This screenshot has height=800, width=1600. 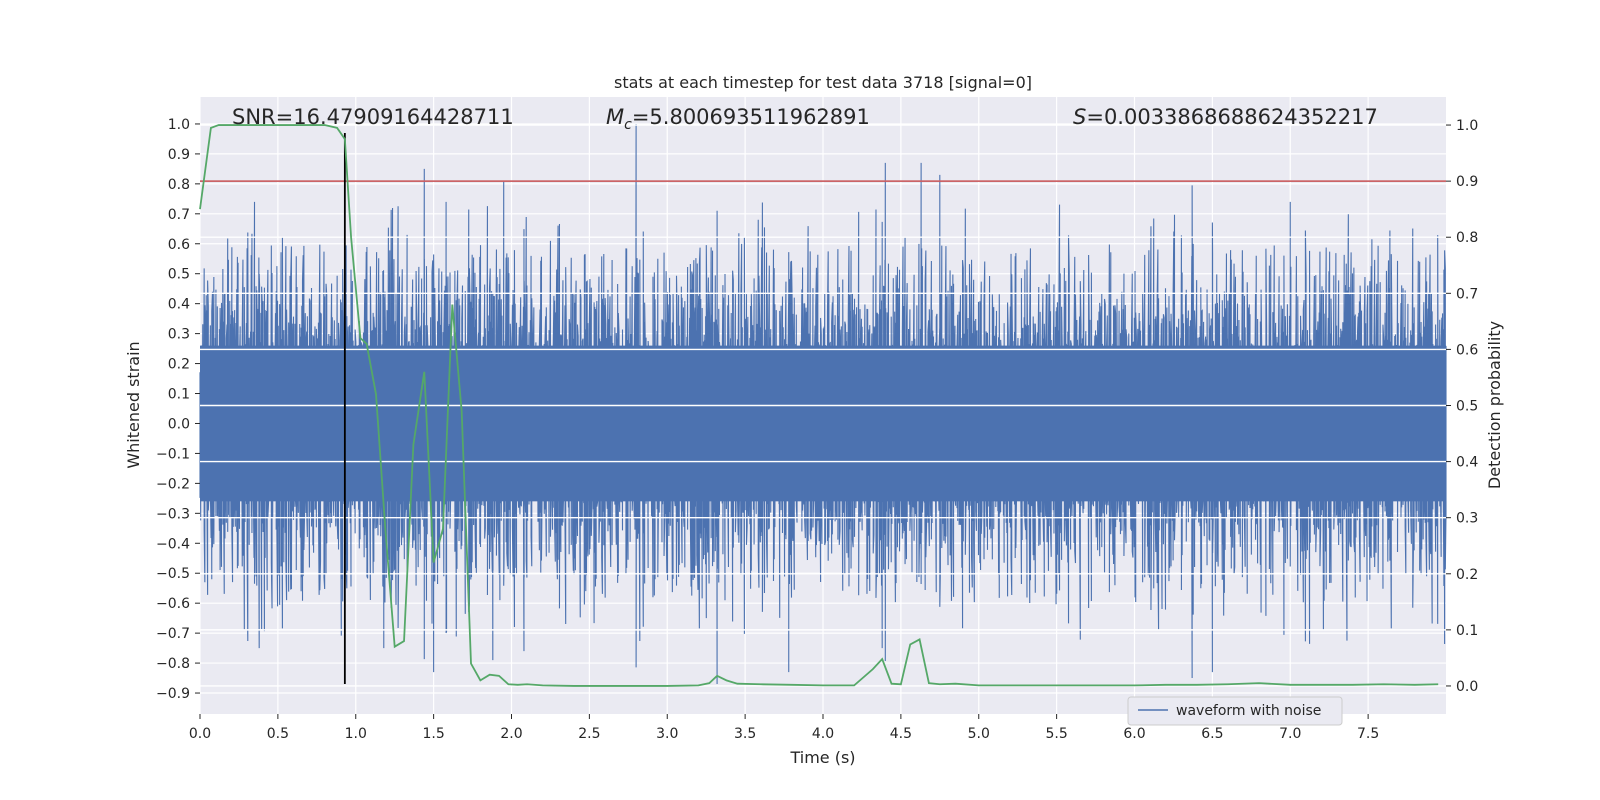 I want to click on y-left-tick-label: −0.6, so click(x=173, y=604).